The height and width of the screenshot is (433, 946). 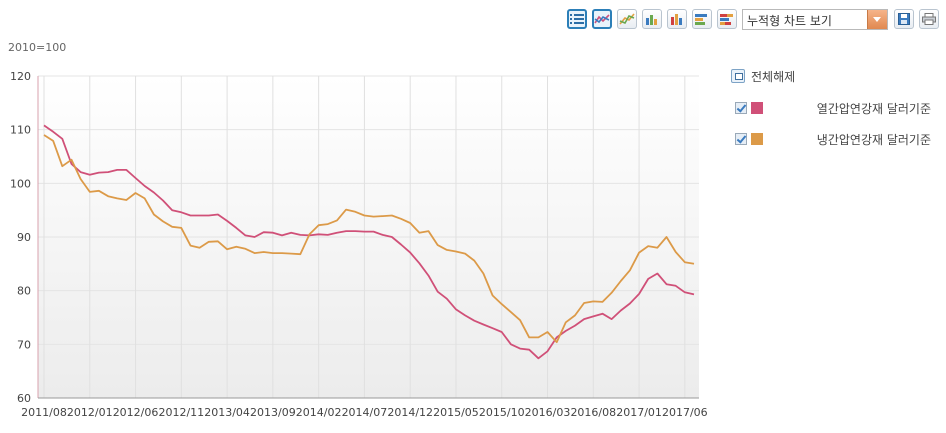 What do you see at coordinates (836, 76) in the screenshot?
I see `clear-all-button: 전체해제` at bounding box center [836, 76].